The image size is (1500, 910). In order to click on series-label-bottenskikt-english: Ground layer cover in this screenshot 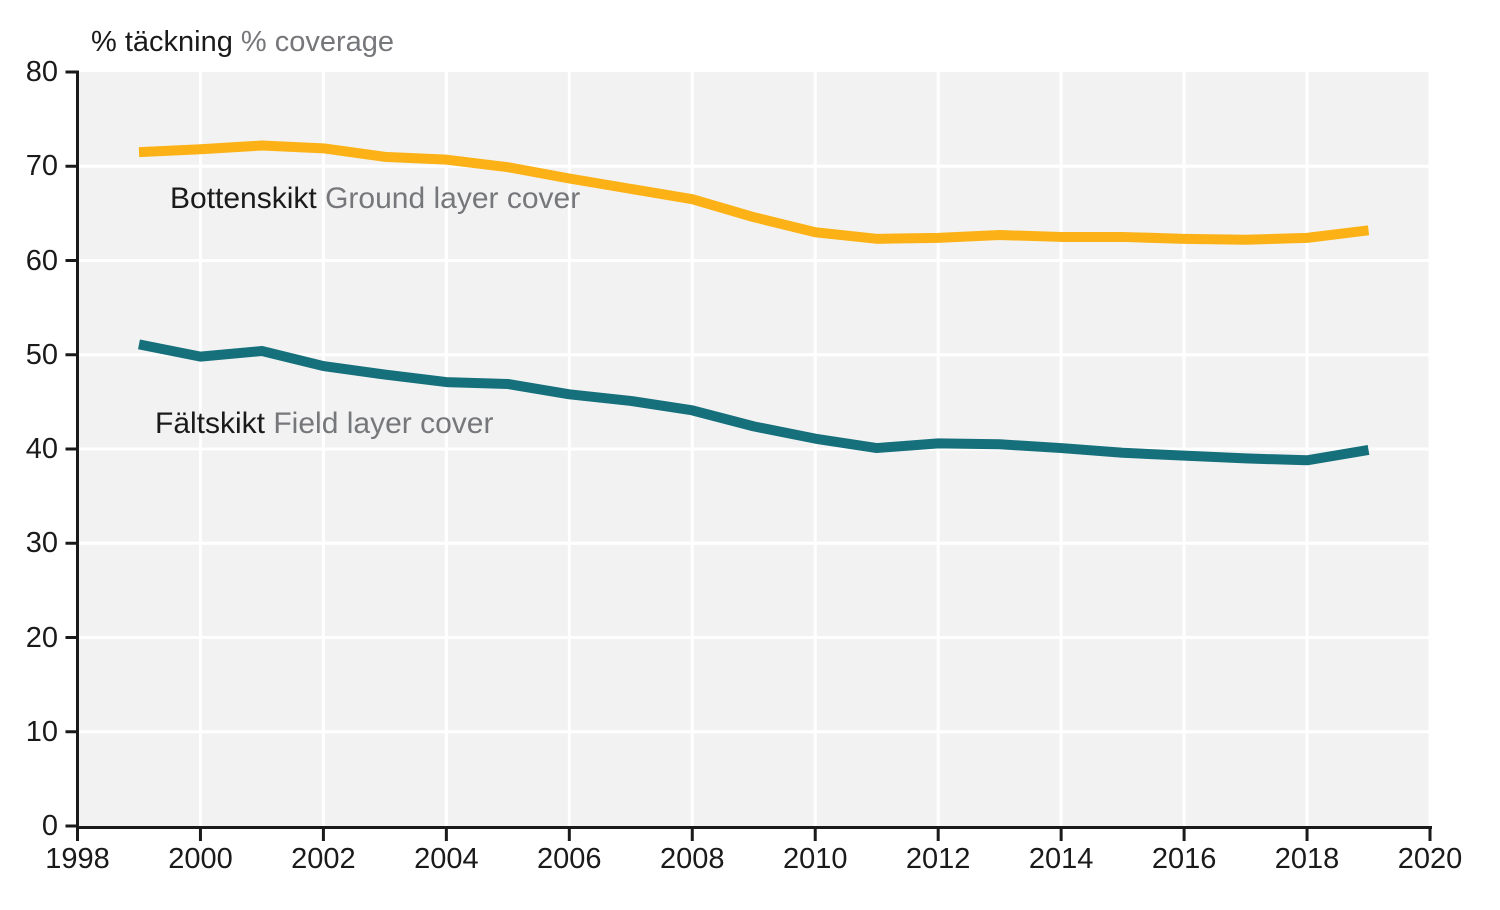, I will do `click(453, 198)`.